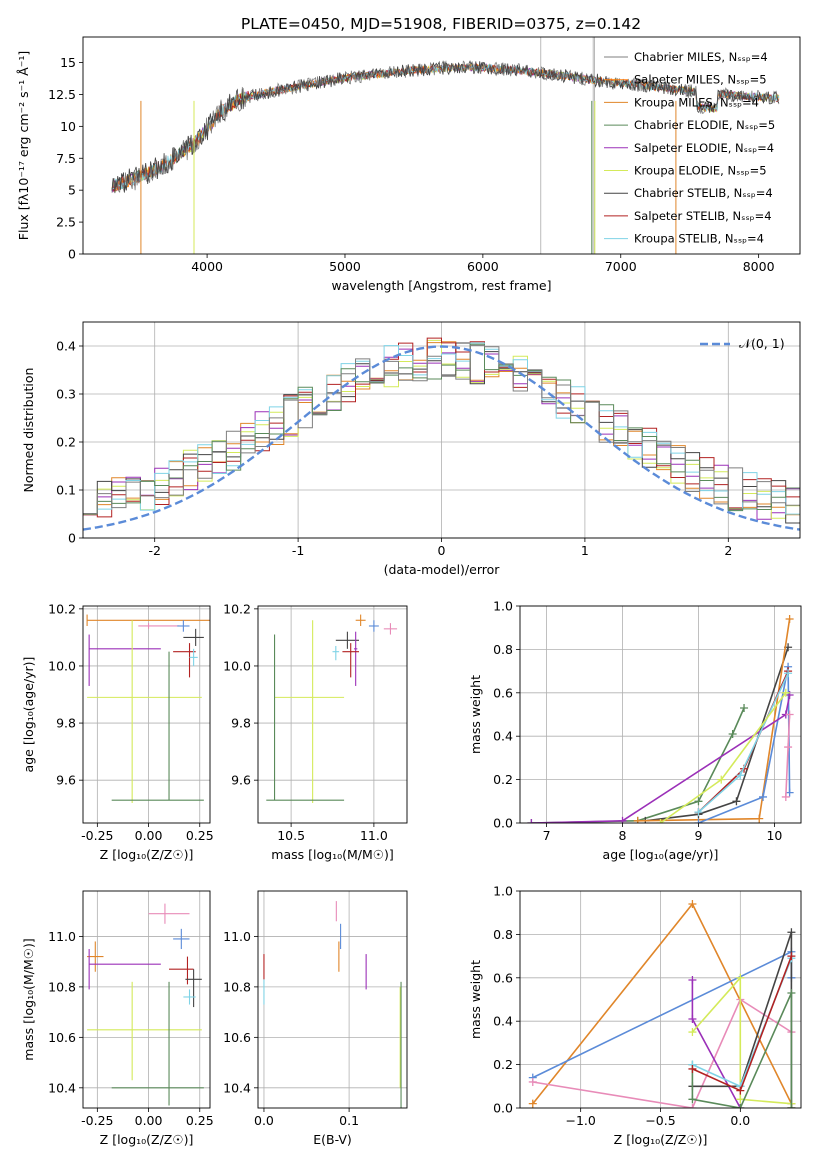  I want to click on x-tick-label: 0.25, so click(200, 835).